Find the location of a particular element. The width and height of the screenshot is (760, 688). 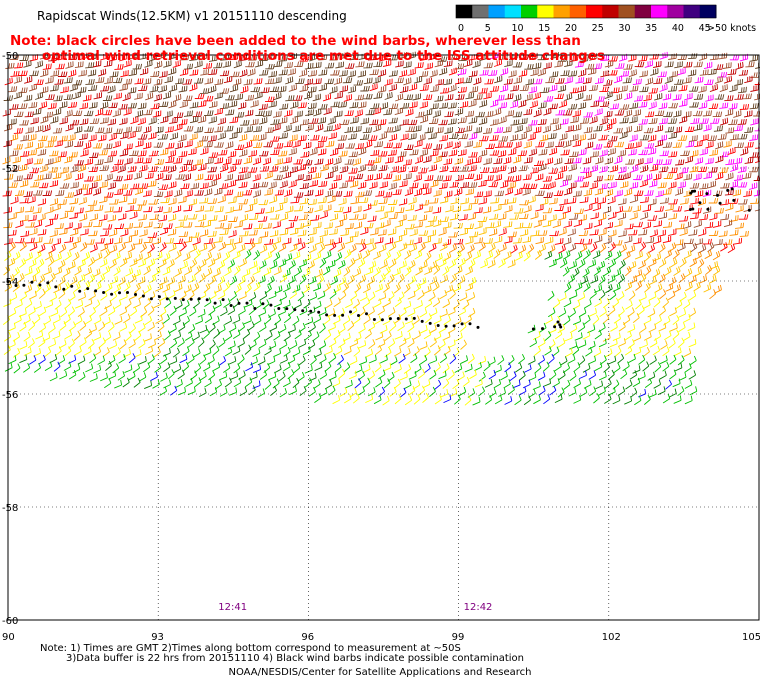

y-tick-label: -50 is located at coordinates (10, 56).